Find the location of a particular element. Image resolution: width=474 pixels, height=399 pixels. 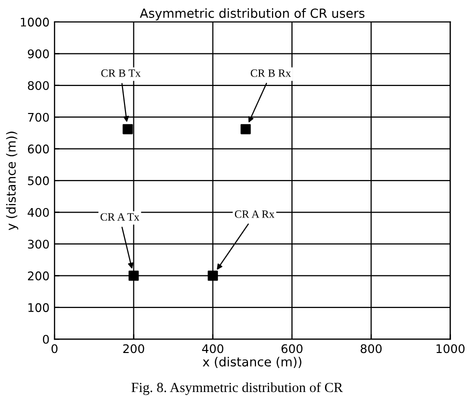

x-tick-label: 200 is located at coordinates (133, 349).